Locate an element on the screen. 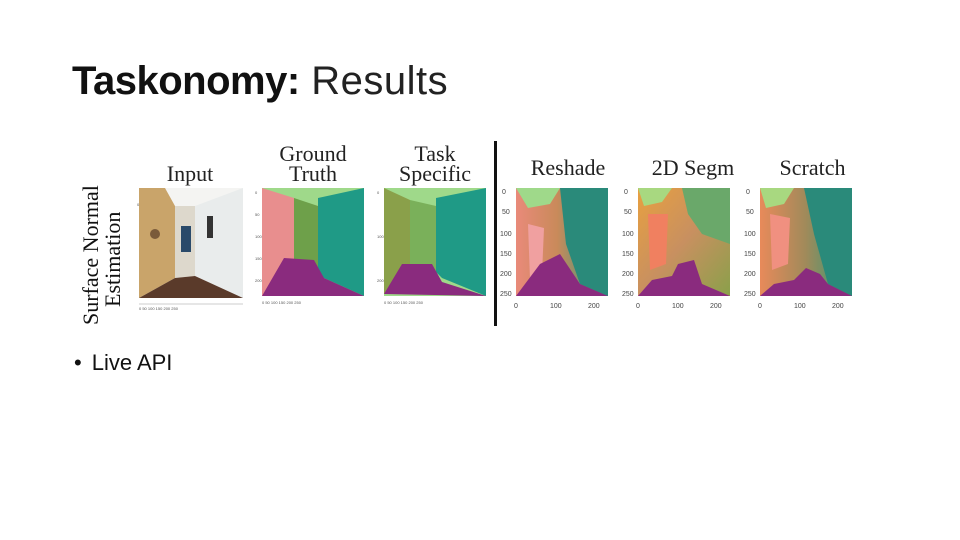 The height and width of the screenshot is (540, 960). bullet-text: Live API is located at coordinates (132, 362).